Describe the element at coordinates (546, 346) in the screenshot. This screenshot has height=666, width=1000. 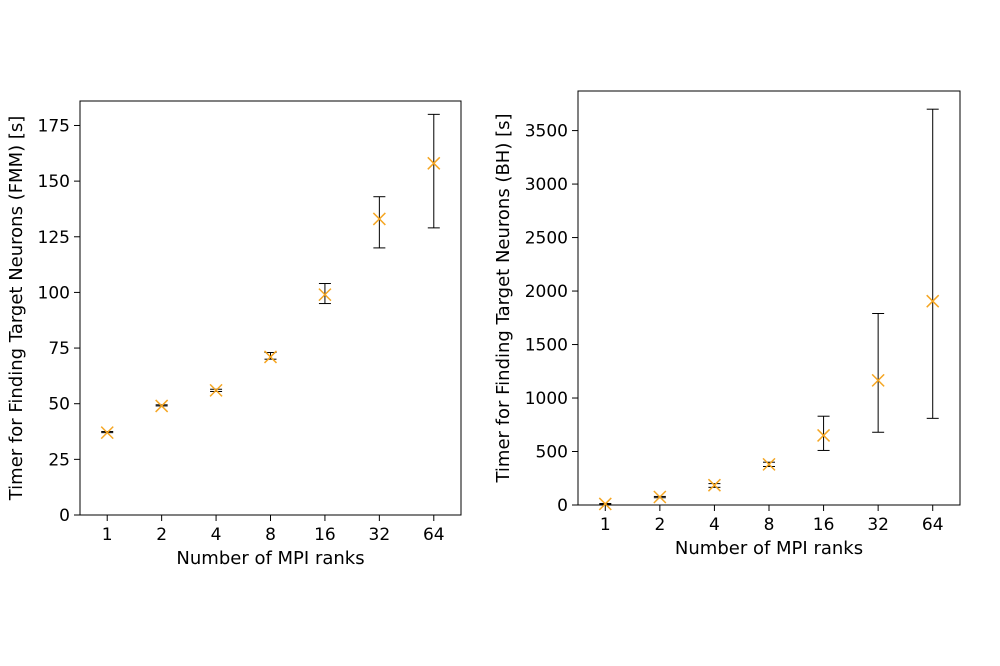
I see `y-tick-label: 1500` at that location.